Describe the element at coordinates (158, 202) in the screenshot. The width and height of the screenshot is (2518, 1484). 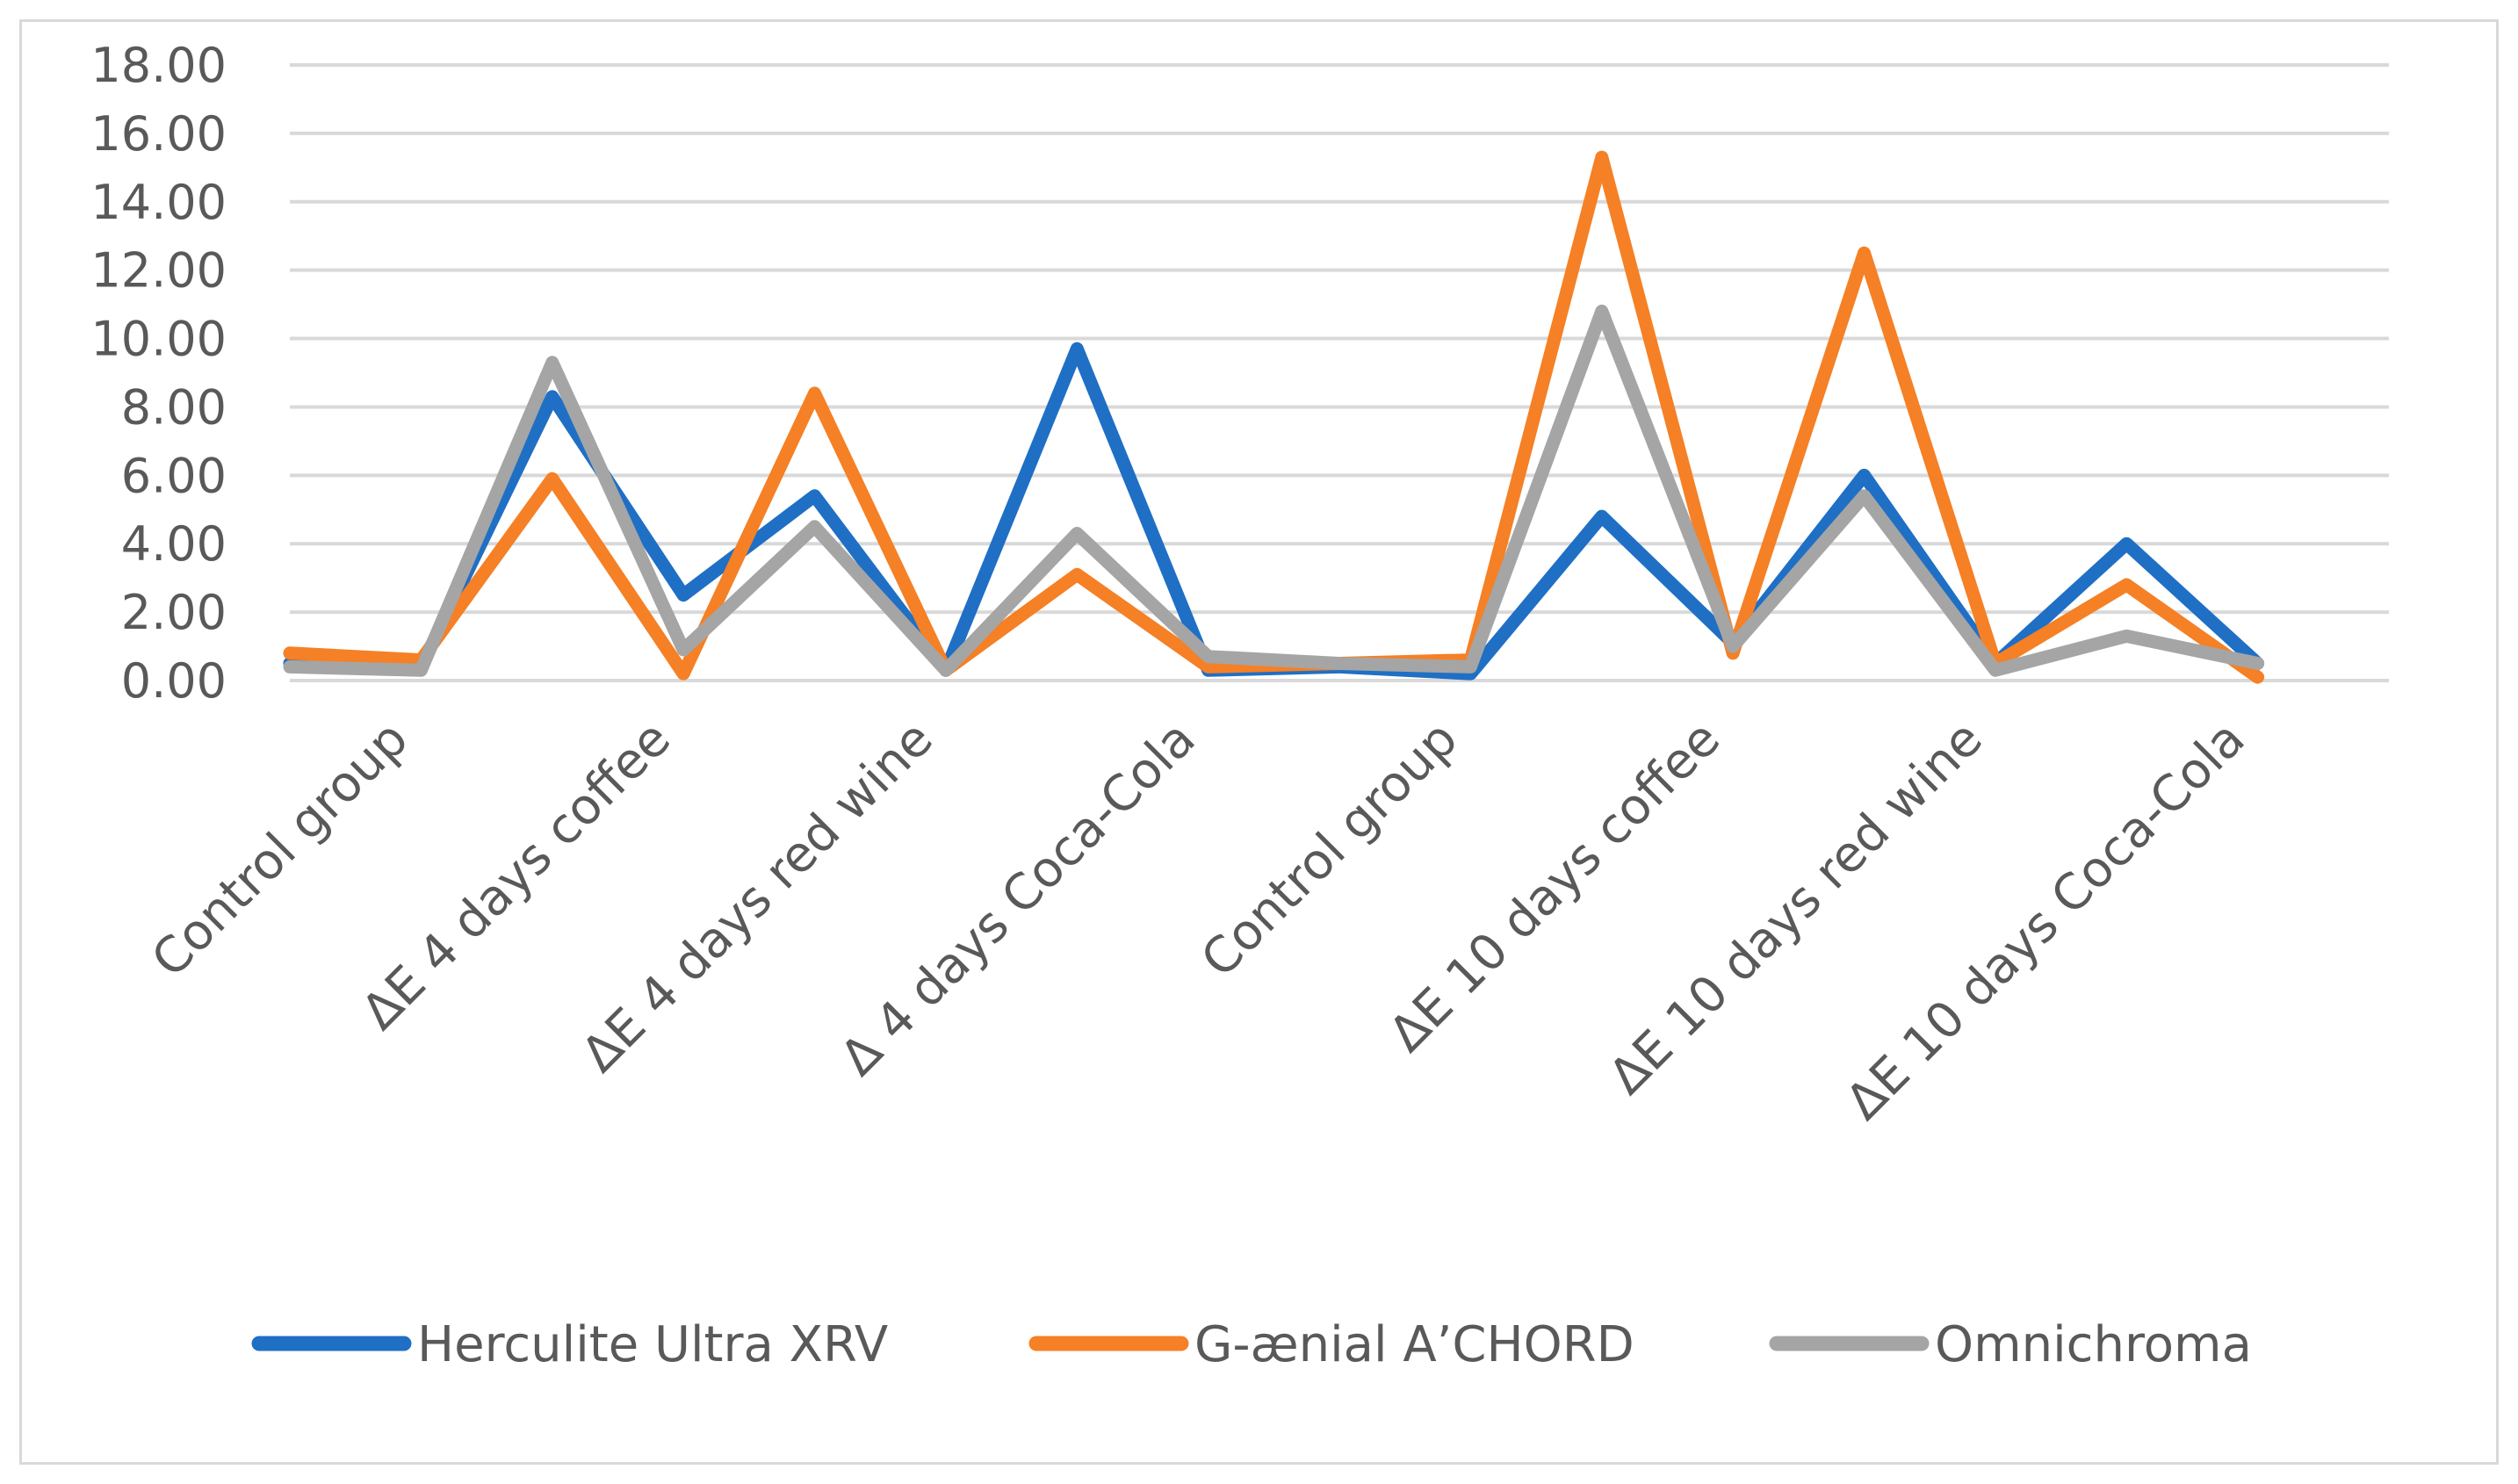
I see `y-tick-label: 14.00` at that location.